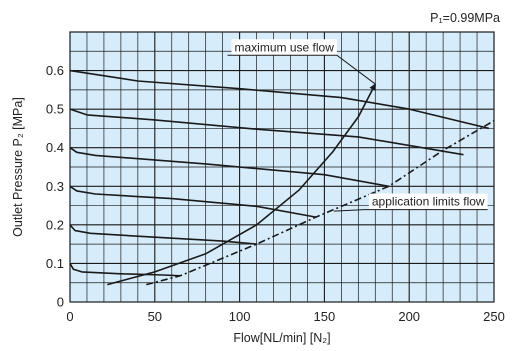  I want to click on y-tick-label: 0, so click(60, 302).